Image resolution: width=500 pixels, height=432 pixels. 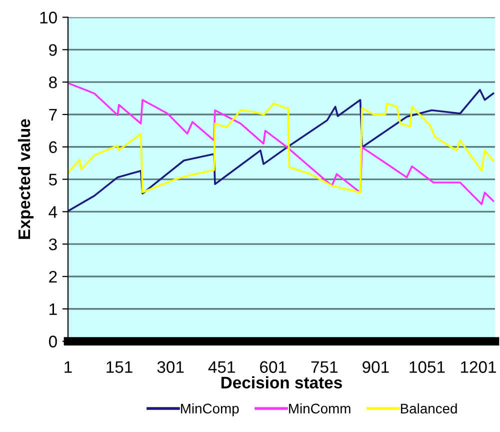 What do you see at coordinates (478, 367) in the screenshot?
I see `x-tick-label: 1201` at bounding box center [478, 367].